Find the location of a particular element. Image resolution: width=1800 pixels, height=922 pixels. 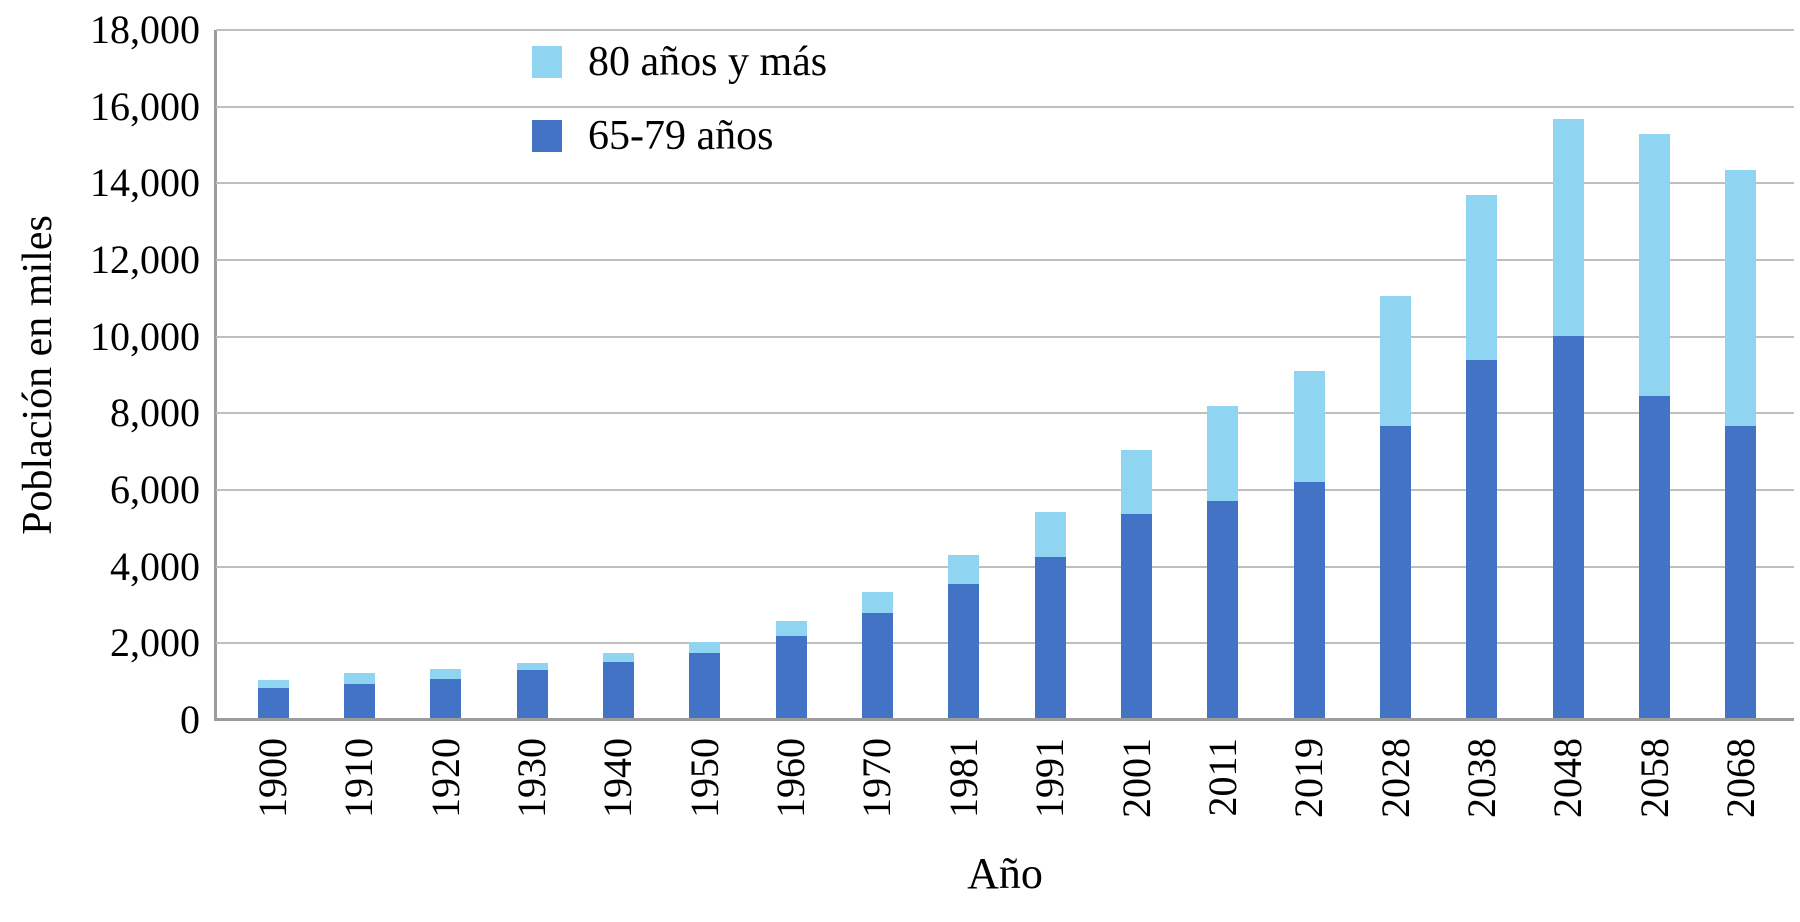

x-tick-label: 2019 is located at coordinates (1309, 778).